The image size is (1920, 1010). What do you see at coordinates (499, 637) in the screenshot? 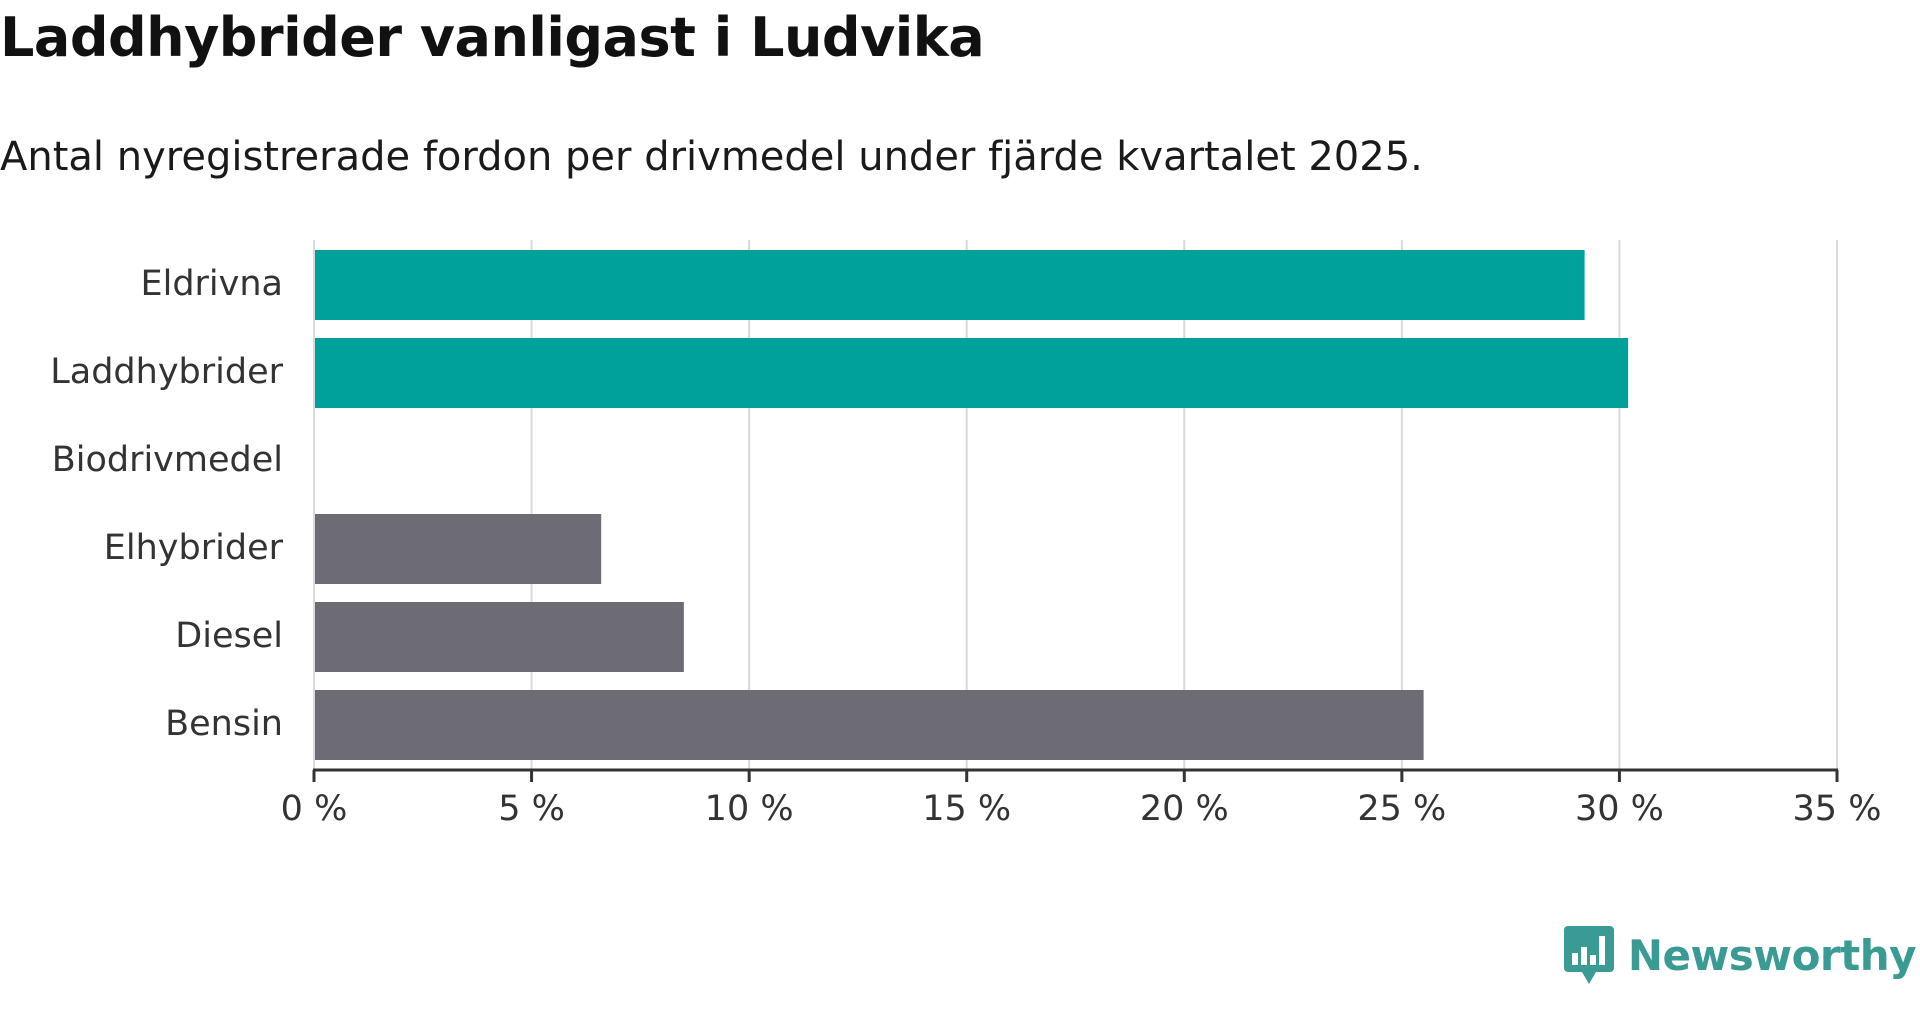
I see `bar-diesel` at bounding box center [499, 637].